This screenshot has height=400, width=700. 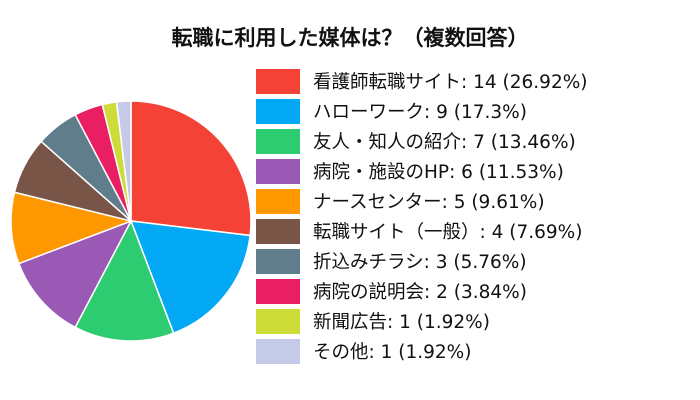 What do you see at coordinates (420, 292) in the screenshot?
I see `legend-label: 病院の説明会: 2 (3.84%)` at bounding box center [420, 292].